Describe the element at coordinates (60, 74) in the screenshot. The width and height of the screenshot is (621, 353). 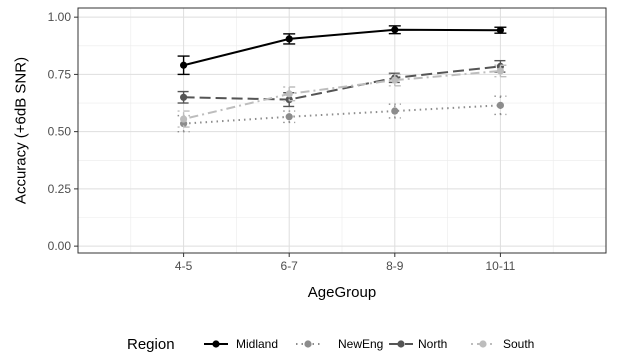
I see `y-tick-label: 0.75` at that location.